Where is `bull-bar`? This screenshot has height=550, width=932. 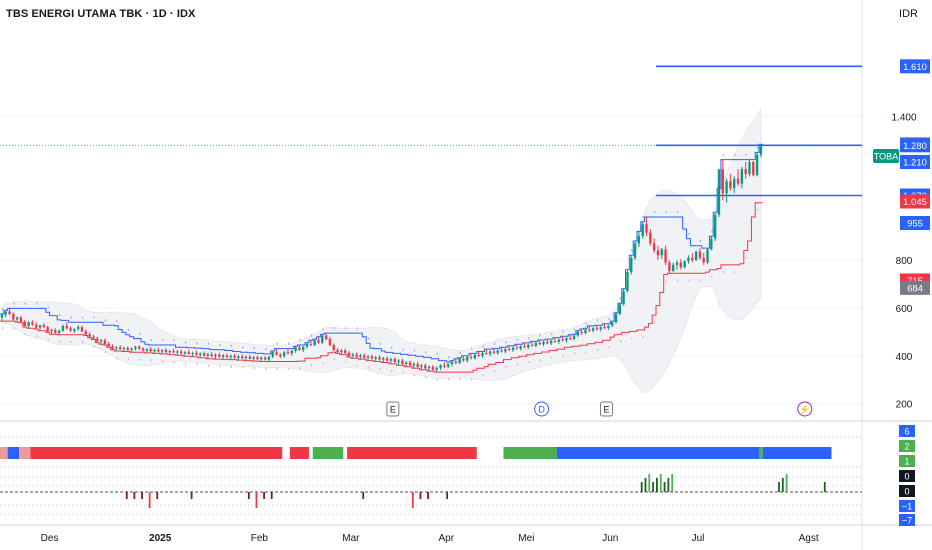 bull-bar is located at coordinates (782, 485).